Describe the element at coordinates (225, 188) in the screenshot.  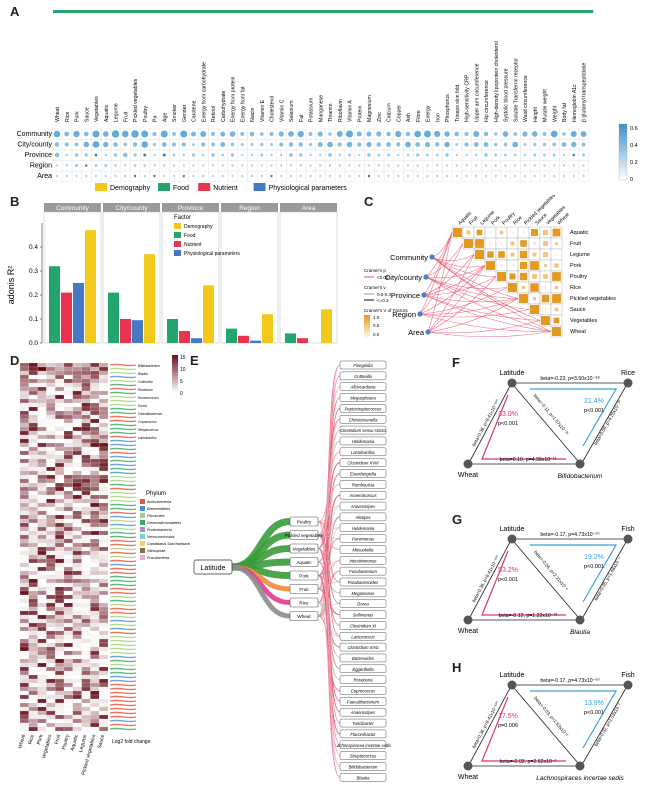
I see `legend-label-nutrient: Nutrient` at that location.